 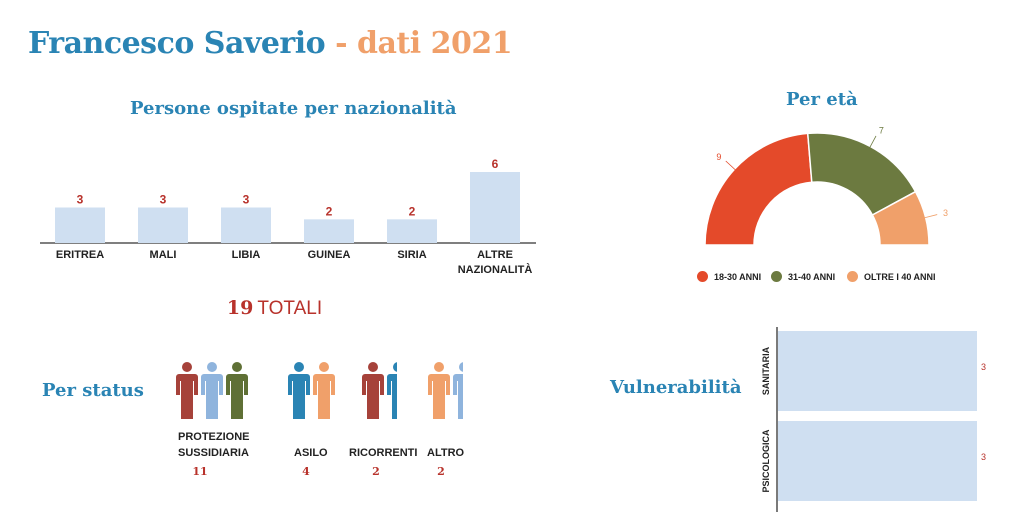 What do you see at coordinates (411, 255) in the screenshot?
I see `x-tick-label: SIRIA` at bounding box center [411, 255].